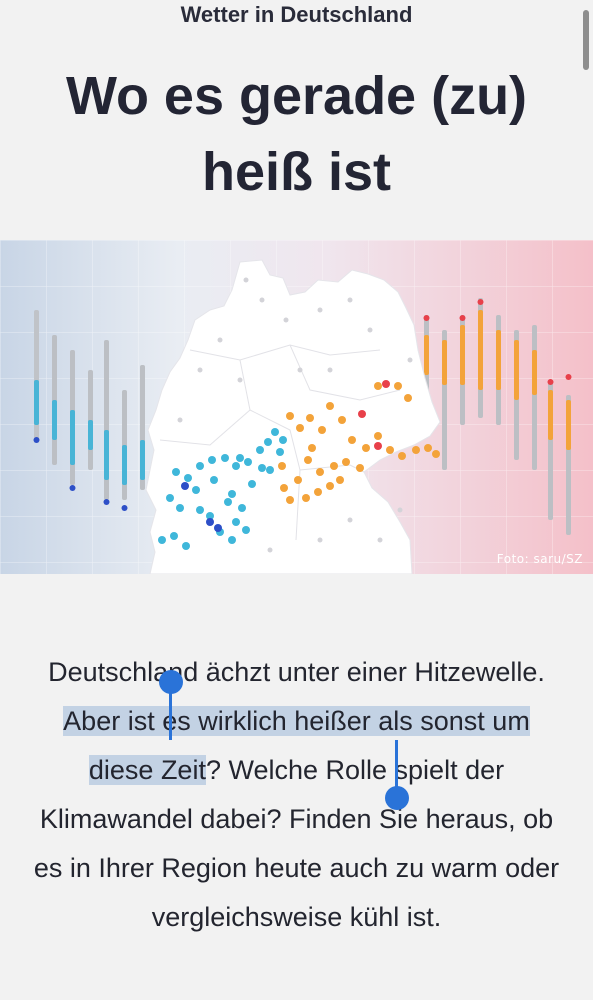 This screenshot has height=1000, width=593. What do you see at coordinates (296, 134) in the screenshot?
I see `page-title: Wo es gerade (zu) heiß ist` at bounding box center [296, 134].